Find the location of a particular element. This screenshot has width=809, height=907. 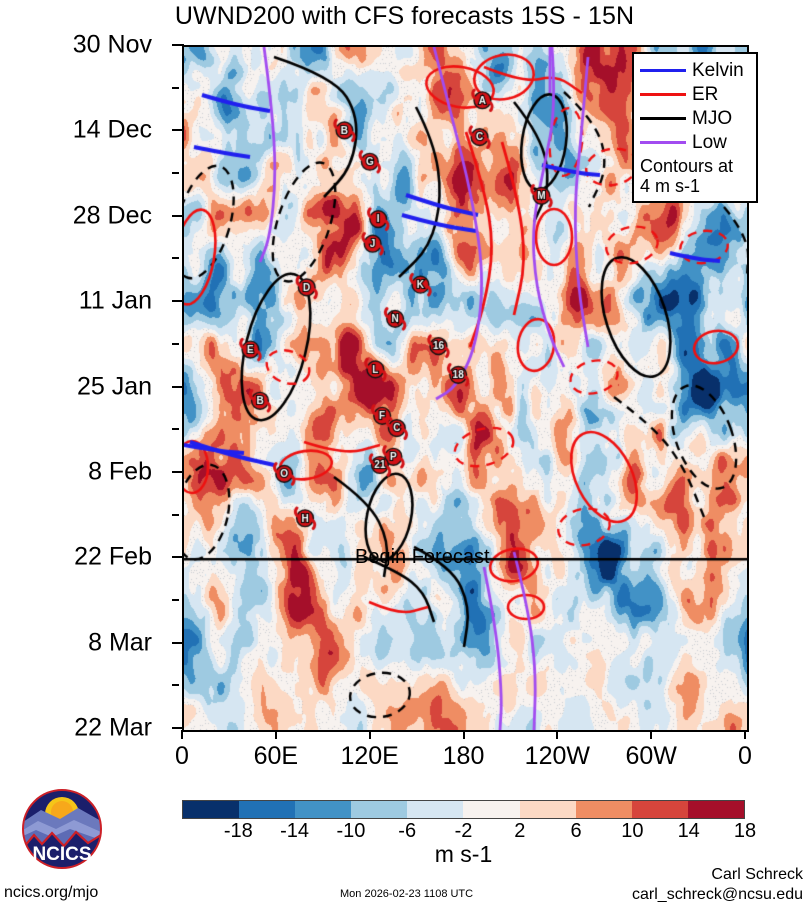

legend-label-er: ER is located at coordinates (705, 94).